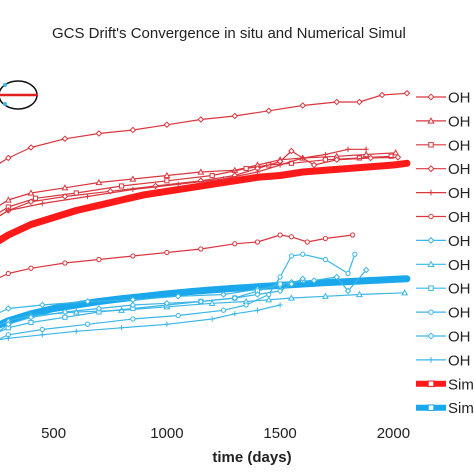 The height and width of the screenshot is (474, 474). What do you see at coordinates (166, 433) in the screenshot?
I see `x-tick-label: 1000` at bounding box center [166, 433].